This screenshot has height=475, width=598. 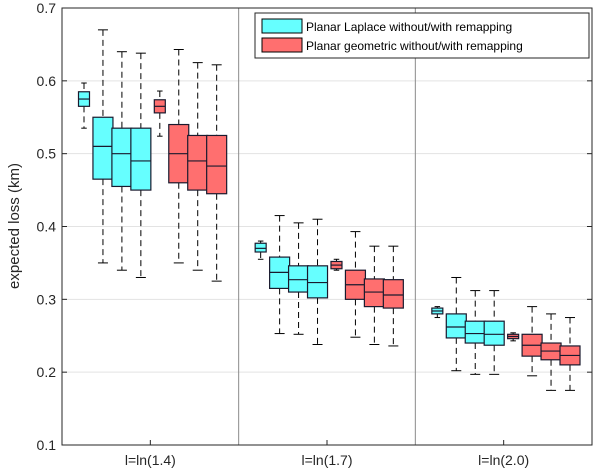 What do you see at coordinates (414, 46) in the screenshot?
I see `legend-label-geometric: Planar geometric without/with remapping` at bounding box center [414, 46].